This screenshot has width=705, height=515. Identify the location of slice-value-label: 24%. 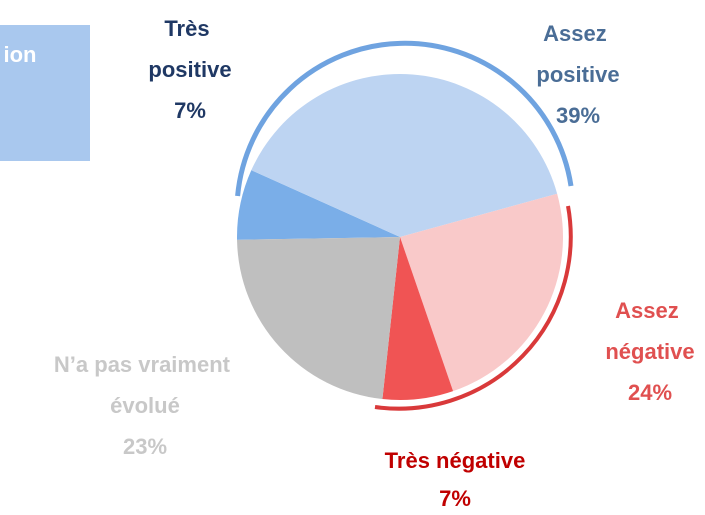
(650, 392).